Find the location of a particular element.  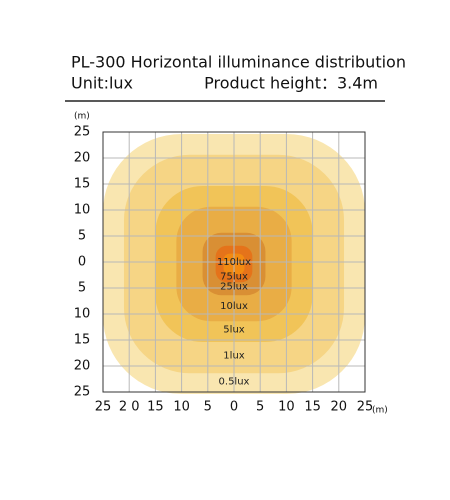

x-tick-label: 0 is located at coordinates (234, 407).